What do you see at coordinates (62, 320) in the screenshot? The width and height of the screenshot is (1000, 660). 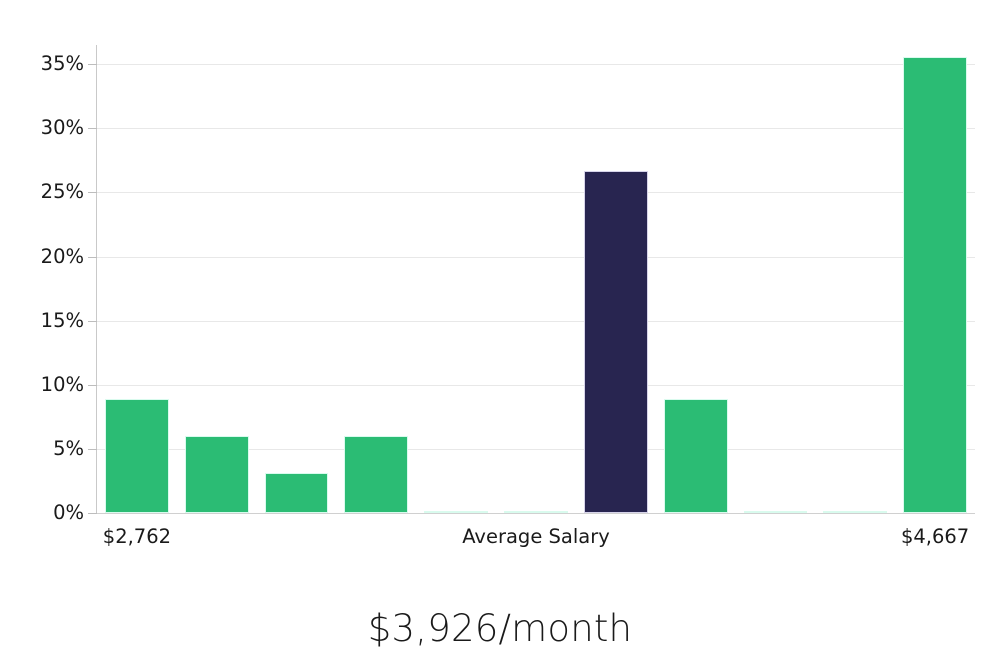 I see `y-axis-tick-label: 15%` at bounding box center [62, 320].